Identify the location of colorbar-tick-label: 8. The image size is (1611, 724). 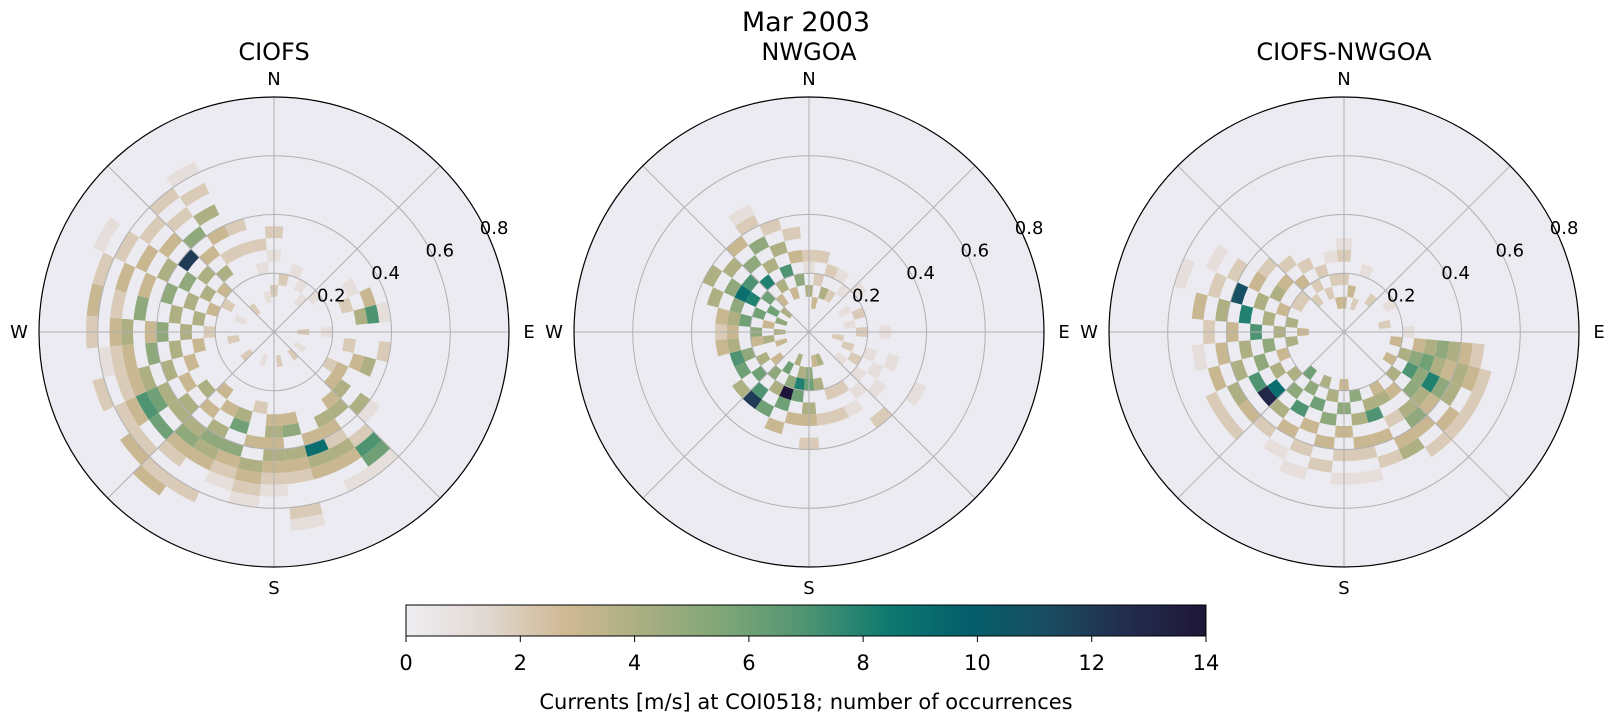
(862, 663).